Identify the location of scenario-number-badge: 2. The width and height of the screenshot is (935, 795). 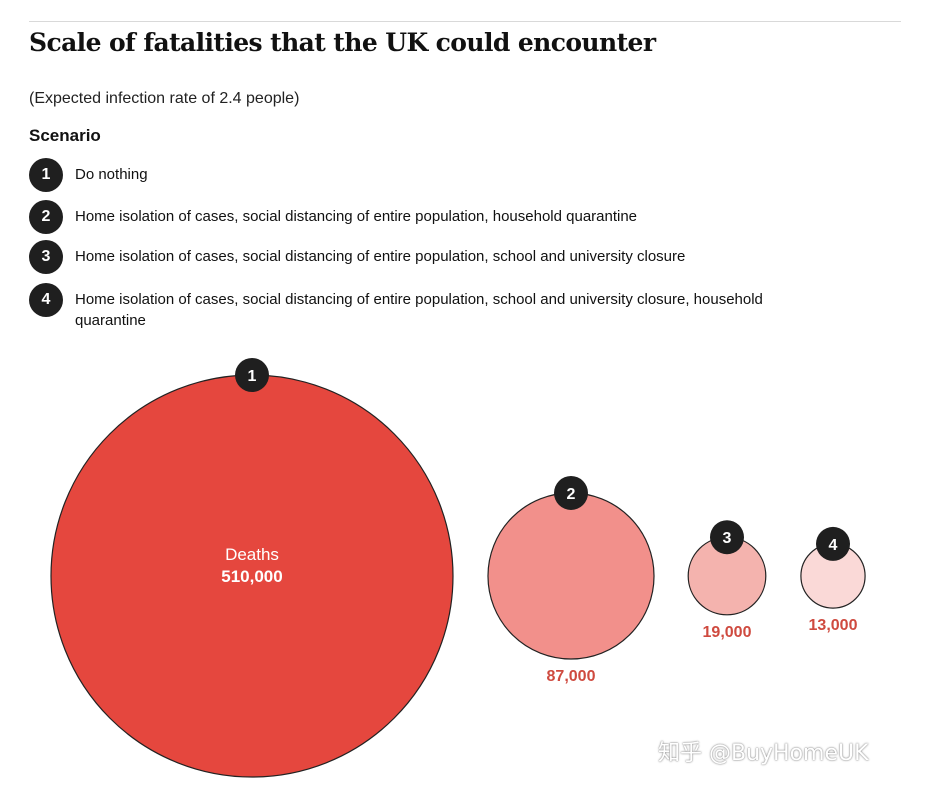
(46, 217).